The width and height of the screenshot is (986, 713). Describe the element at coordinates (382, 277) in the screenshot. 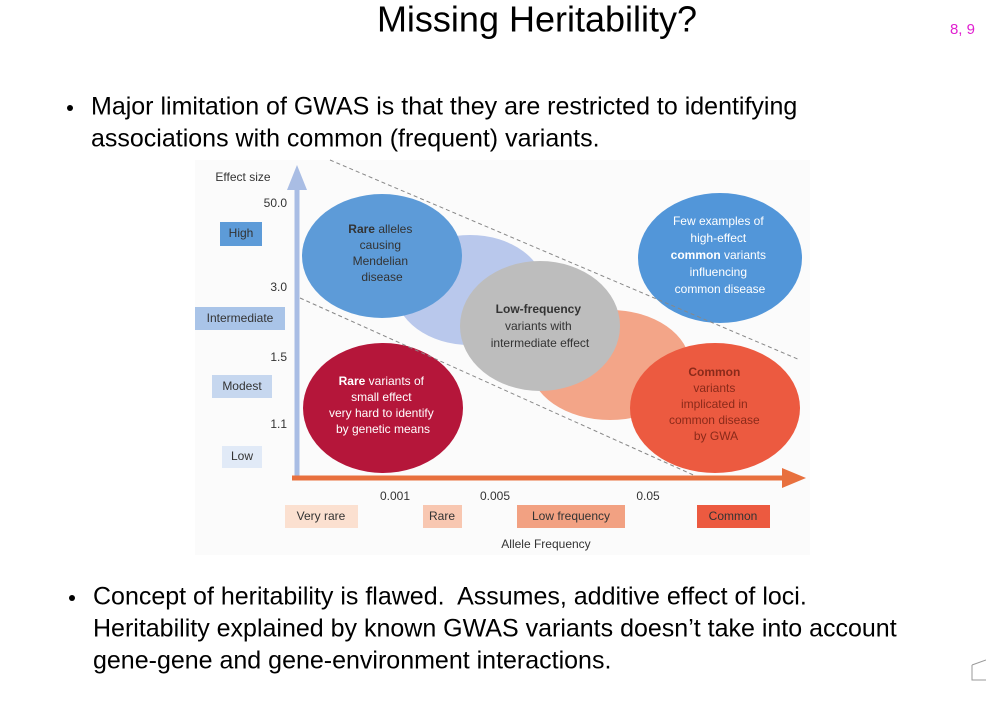

I see `line: disease` at that location.